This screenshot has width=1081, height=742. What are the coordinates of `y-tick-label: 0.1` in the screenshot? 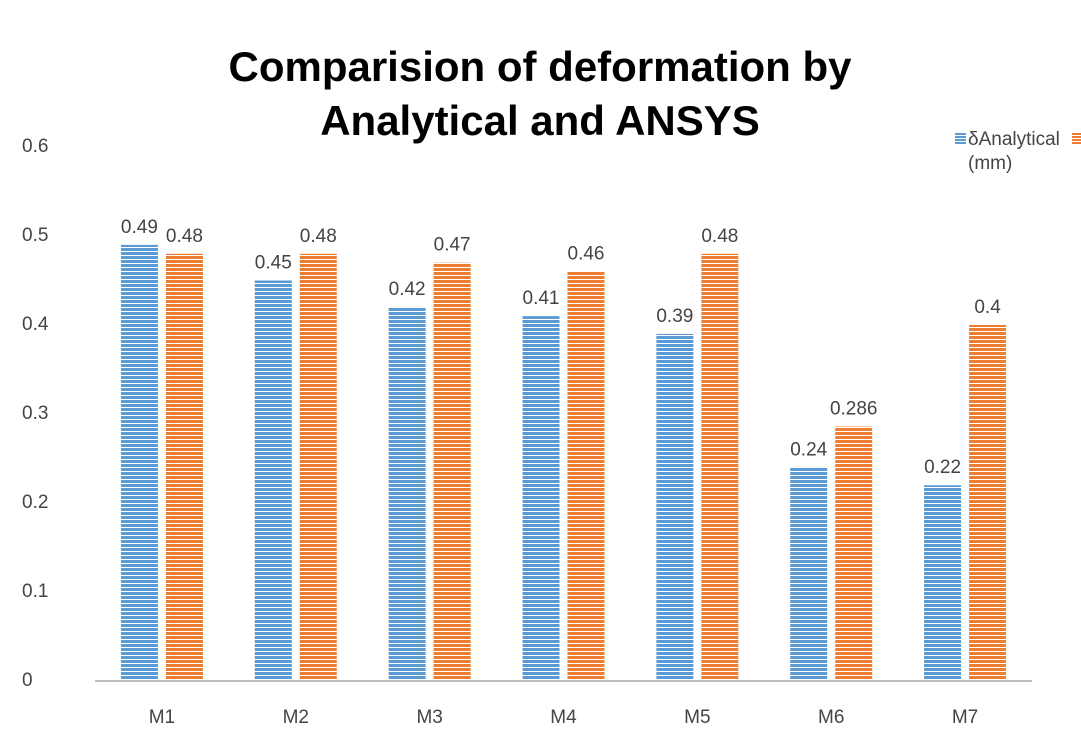 It's located at (35, 591).